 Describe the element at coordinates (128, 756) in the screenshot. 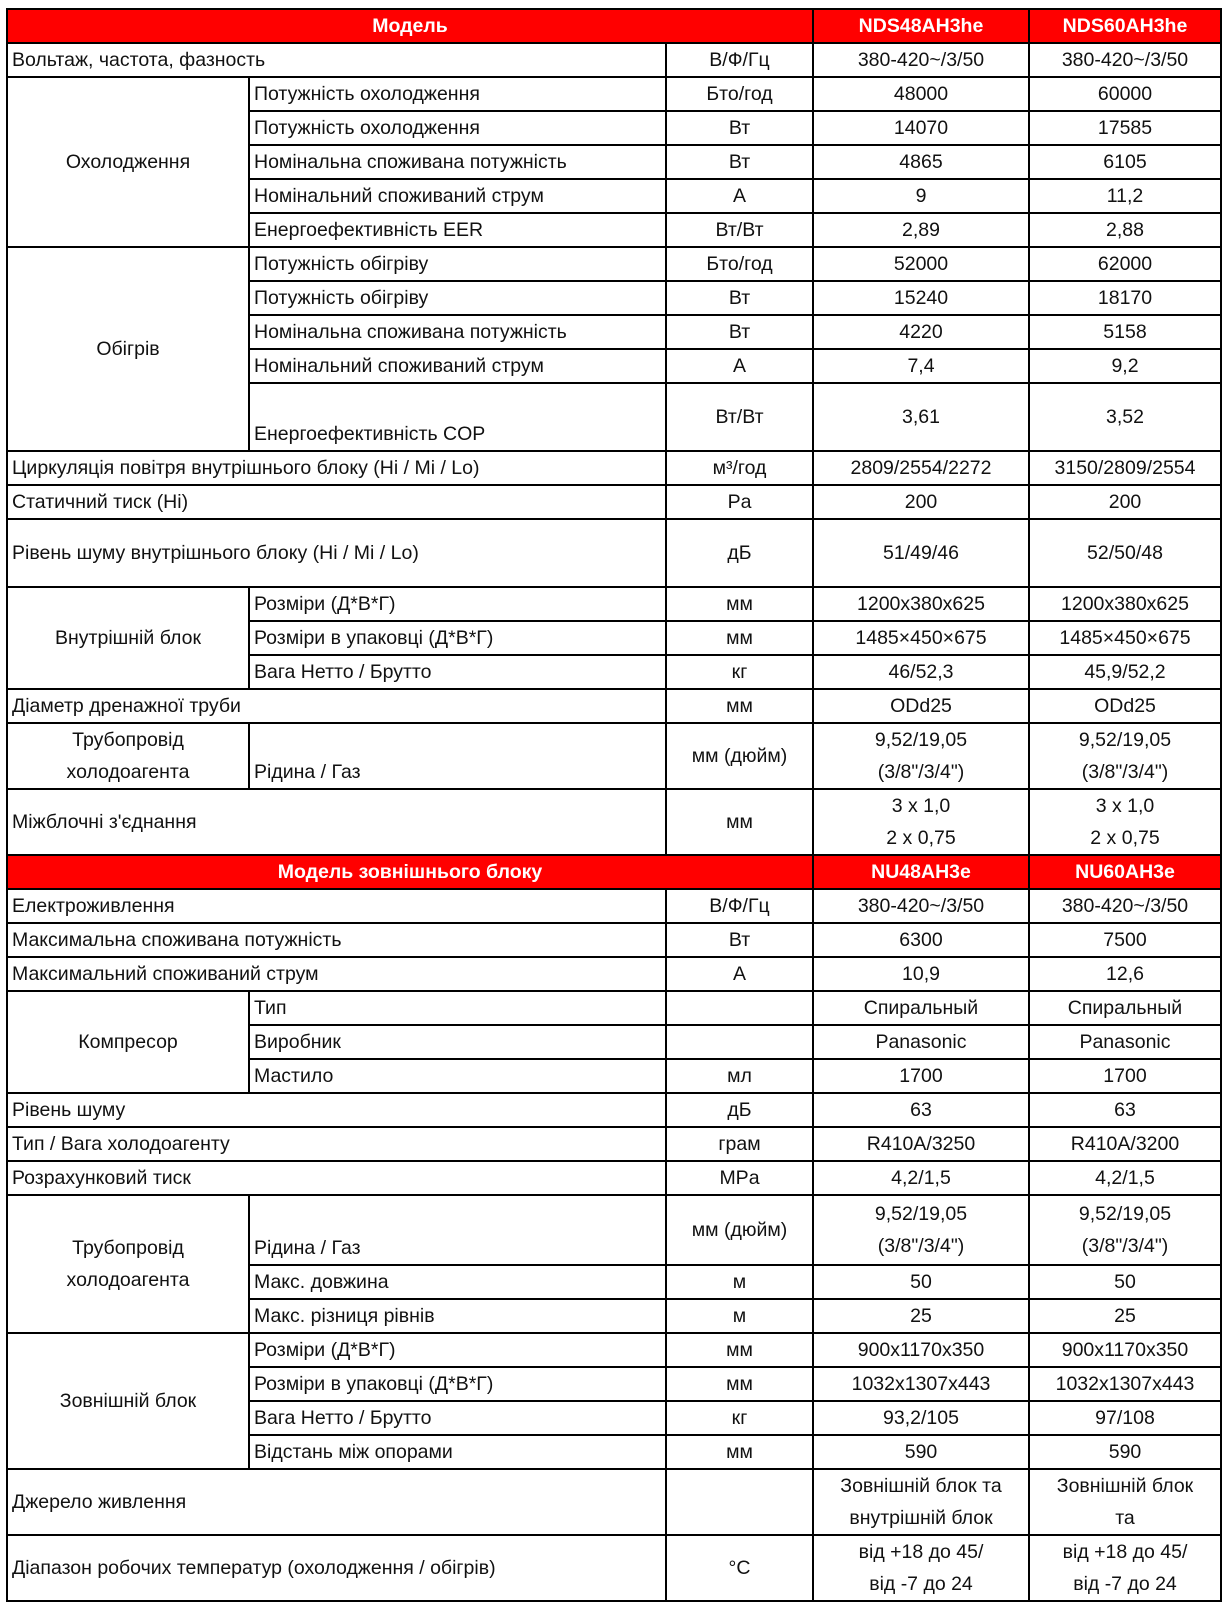

I see `group-label: Трубопровід холодоагента` at that location.